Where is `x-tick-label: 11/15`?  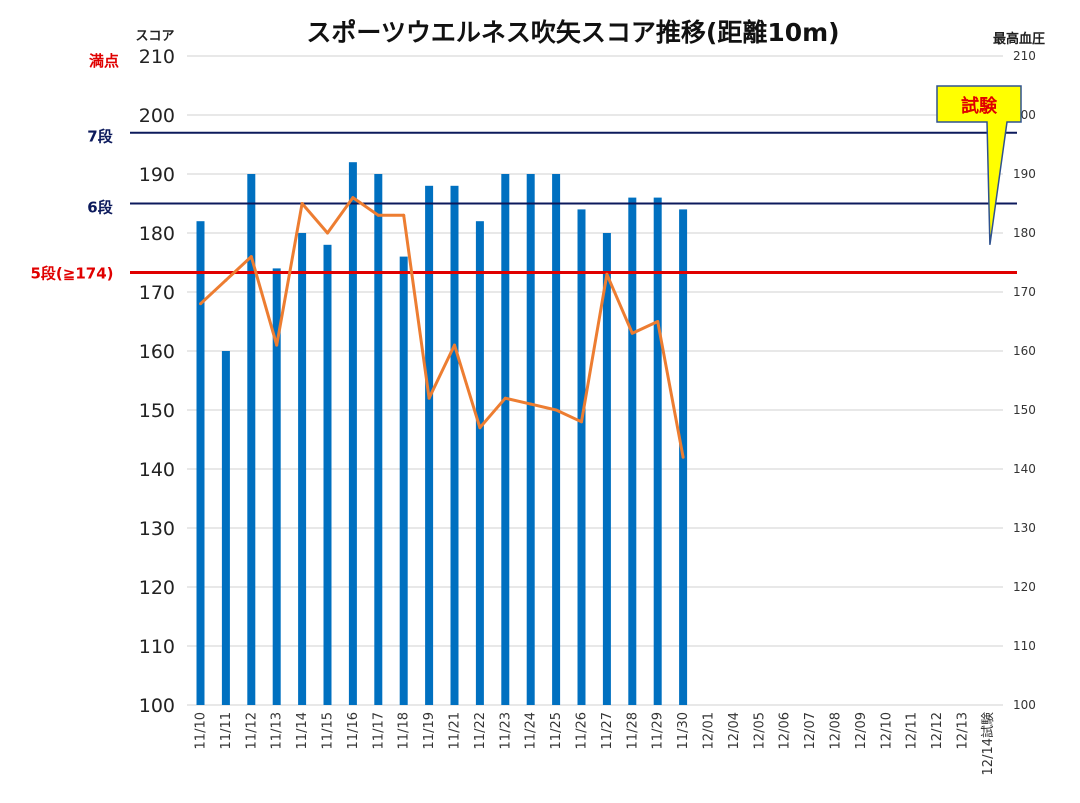 x-tick-label: 11/15 is located at coordinates (328, 730).